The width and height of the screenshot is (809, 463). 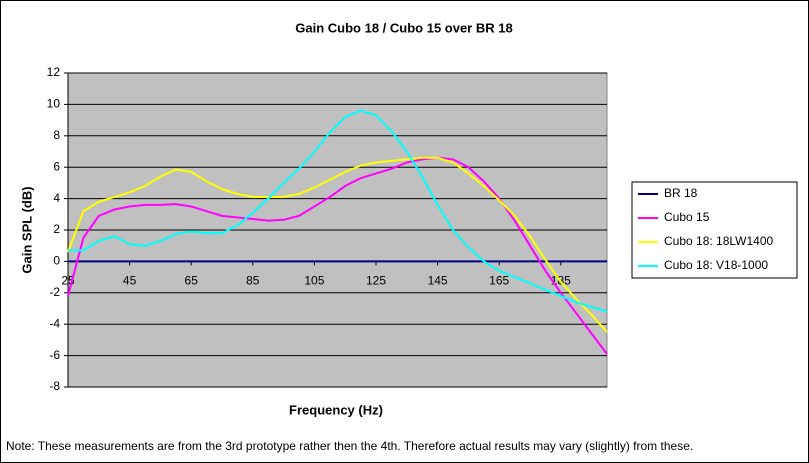 I want to click on x-tick-label: 125, so click(x=376, y=281).